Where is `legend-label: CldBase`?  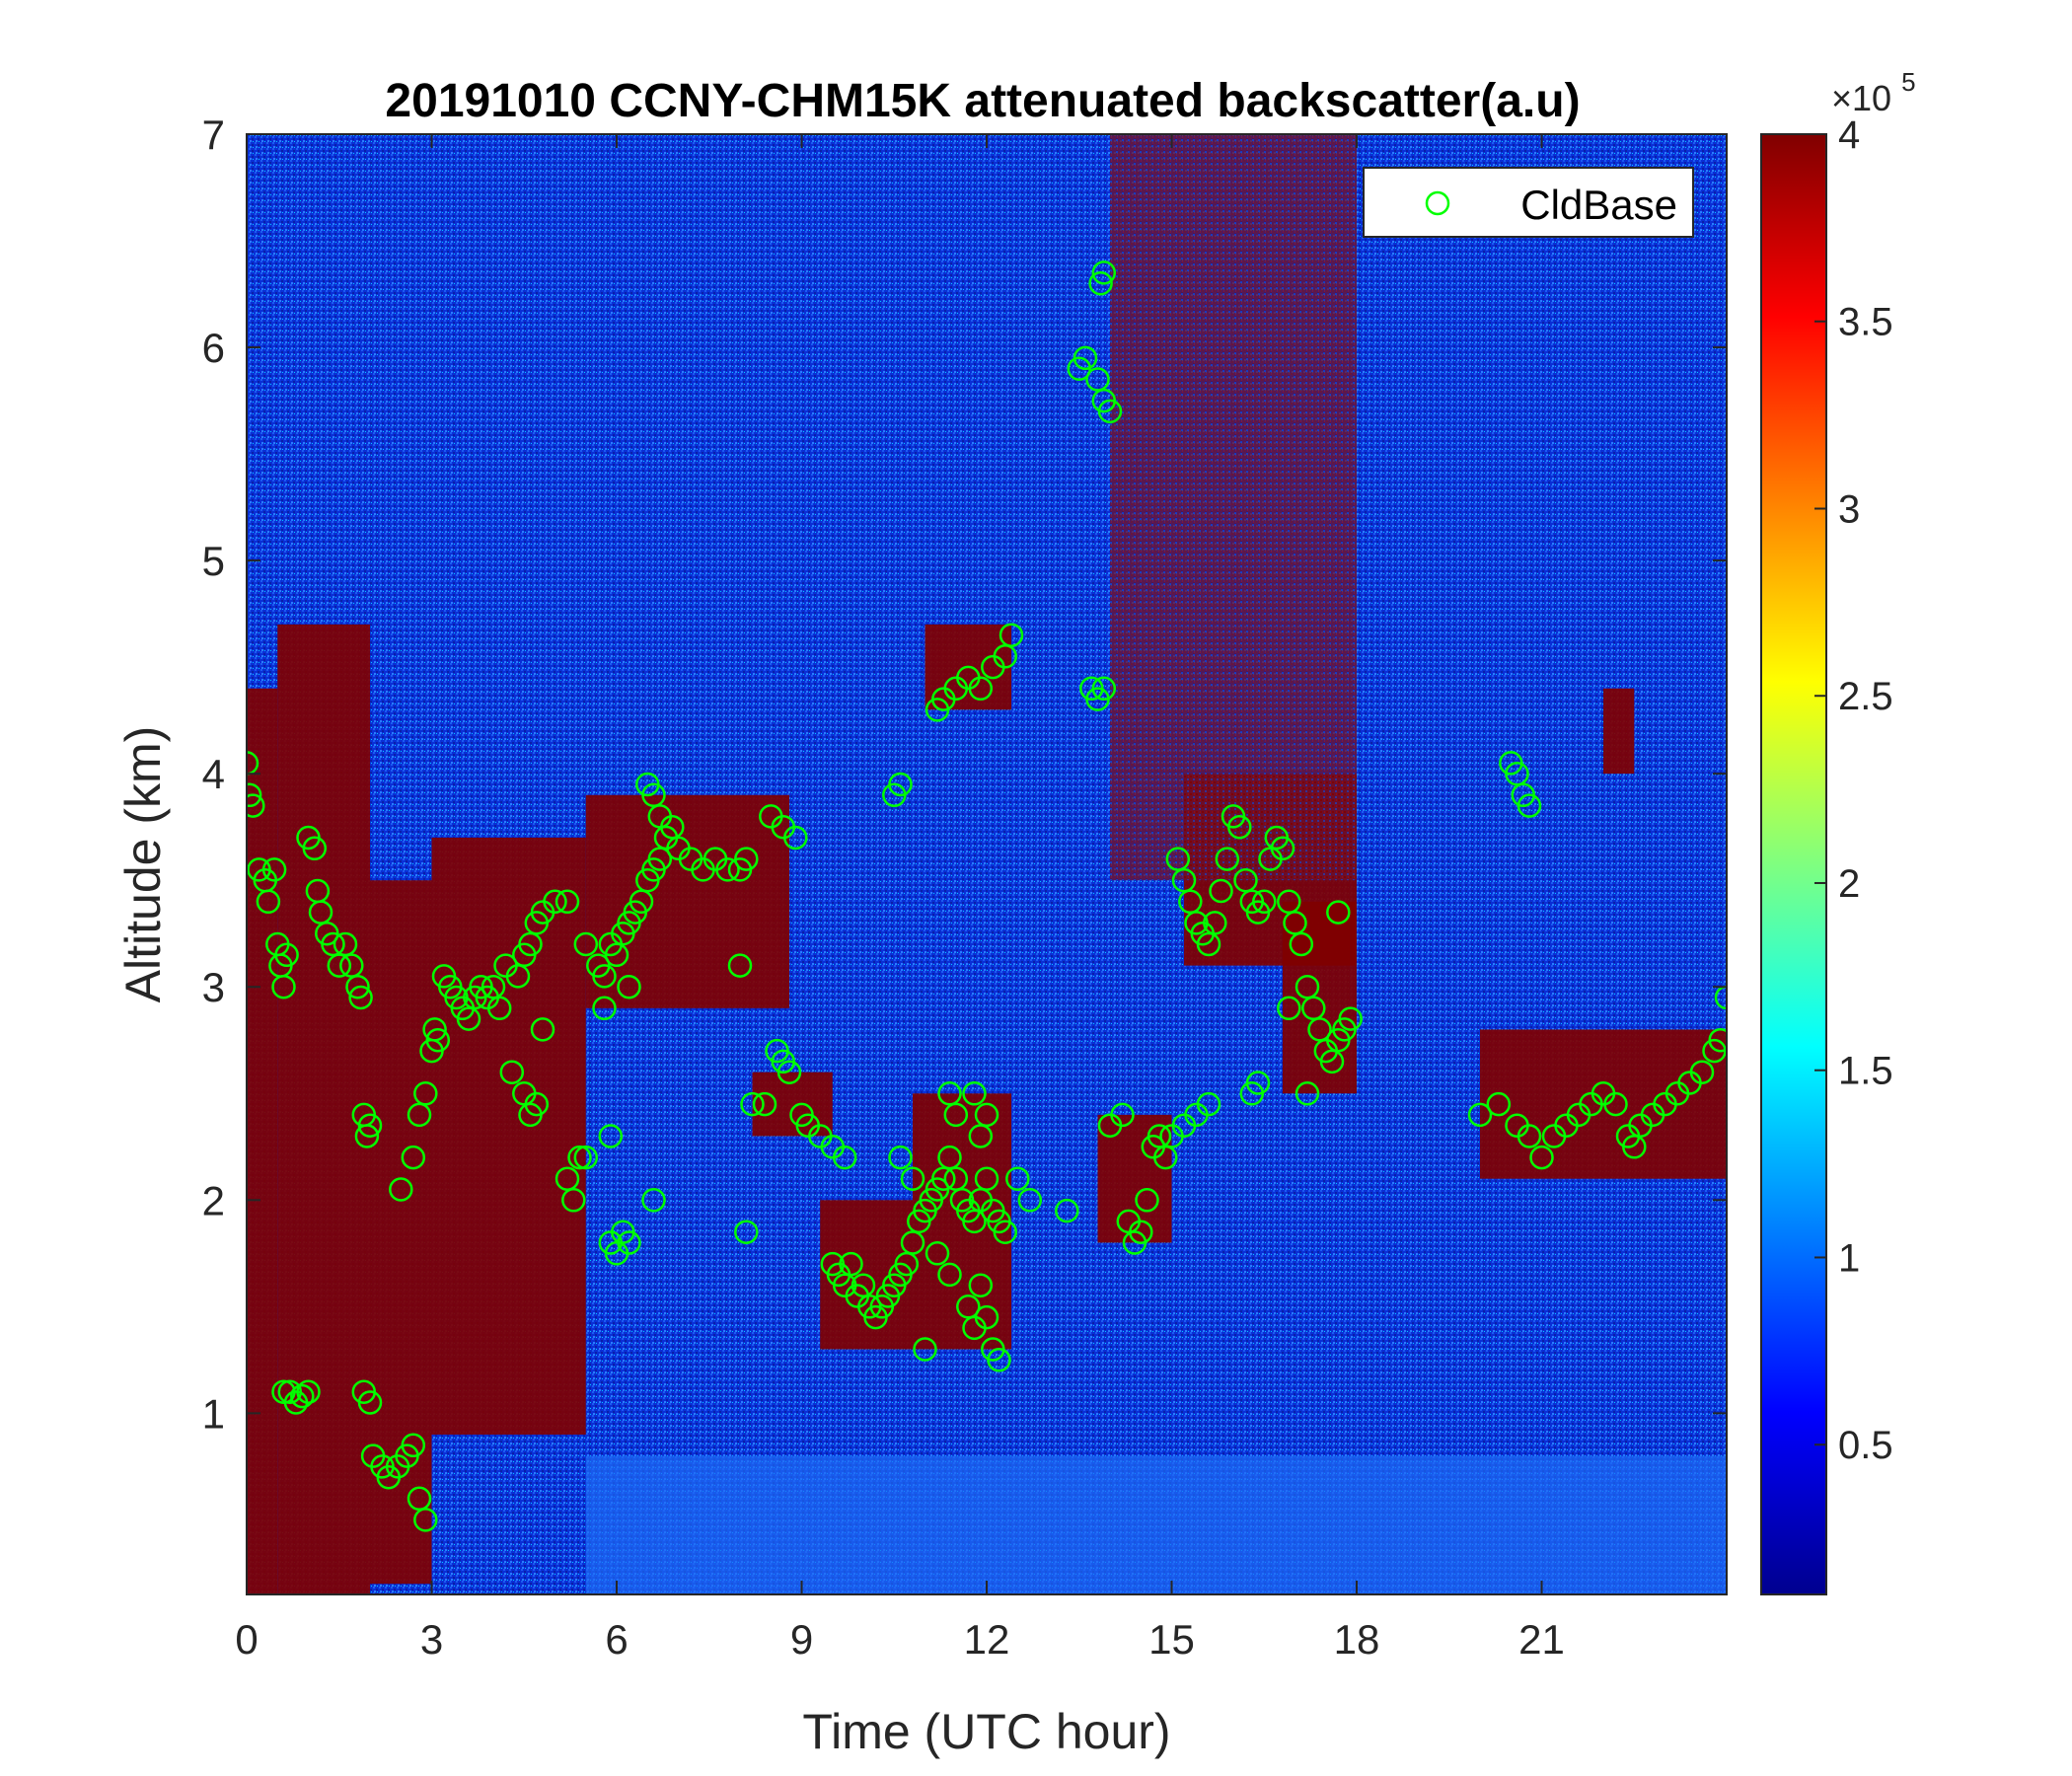
legend-label: CldBase is located at coordinates (1599, 205).